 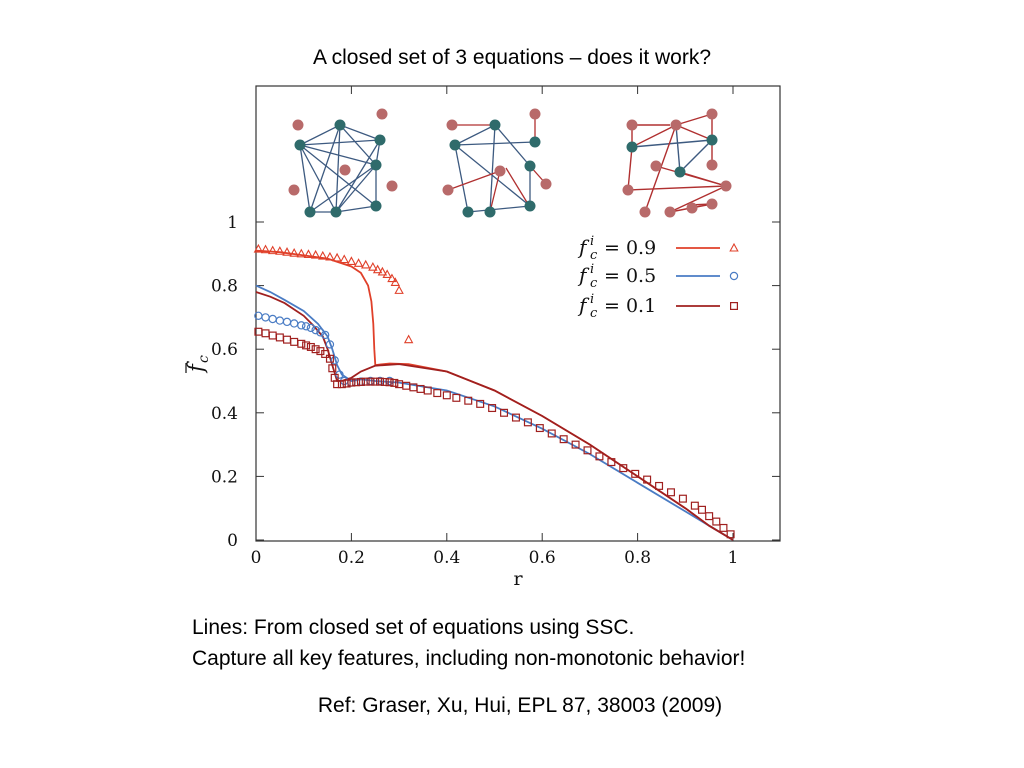 I want to click on legend-entry-f01: f ic = 0.1, so click(x=657, y=306).